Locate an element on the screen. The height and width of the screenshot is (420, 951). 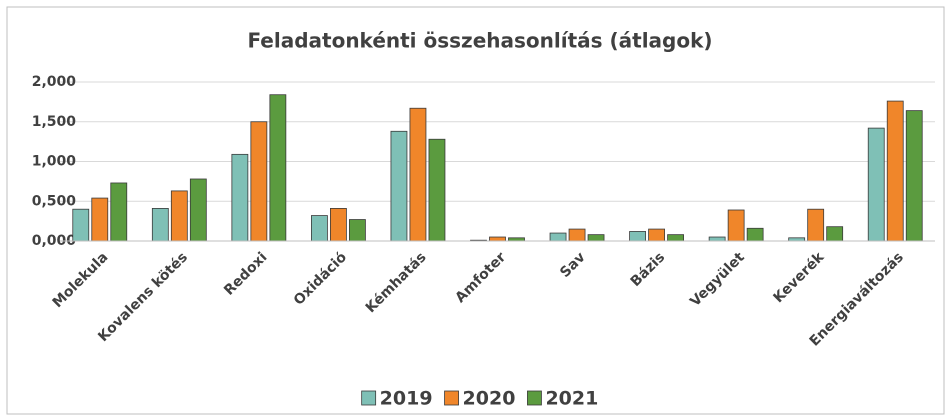
legend: 2019 2020 2021 is located at coordinates (479, 399).